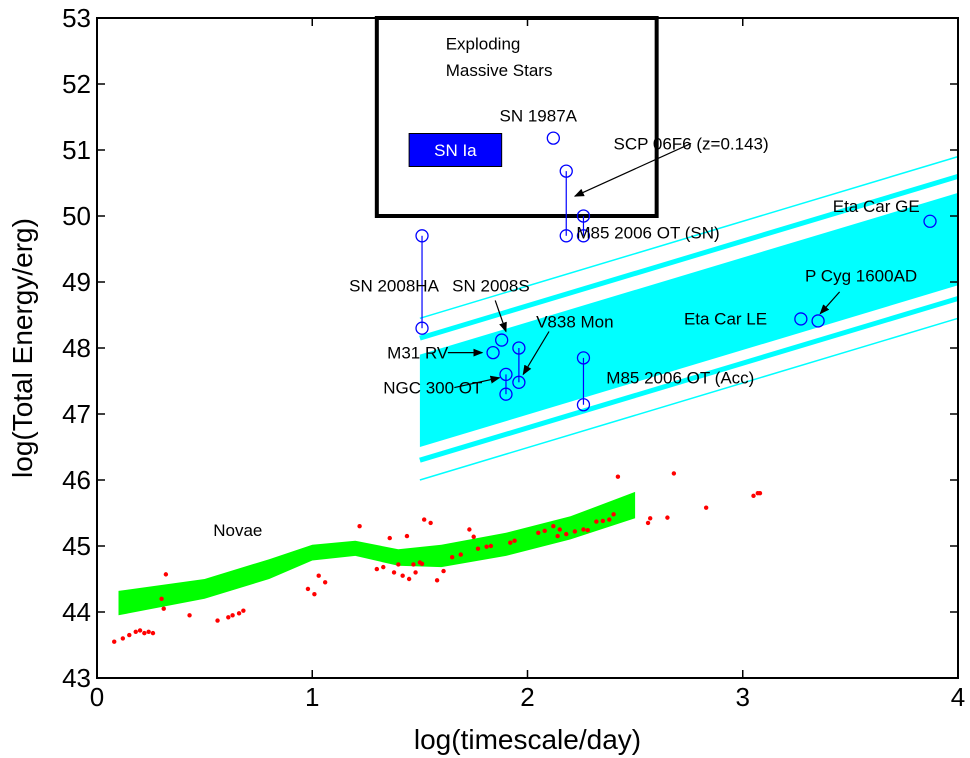 This screenshot has width=970, height=758. Describe the element at coordinates (76, 546) in the screenshot. I see `y-tick-label: 45` at that location.